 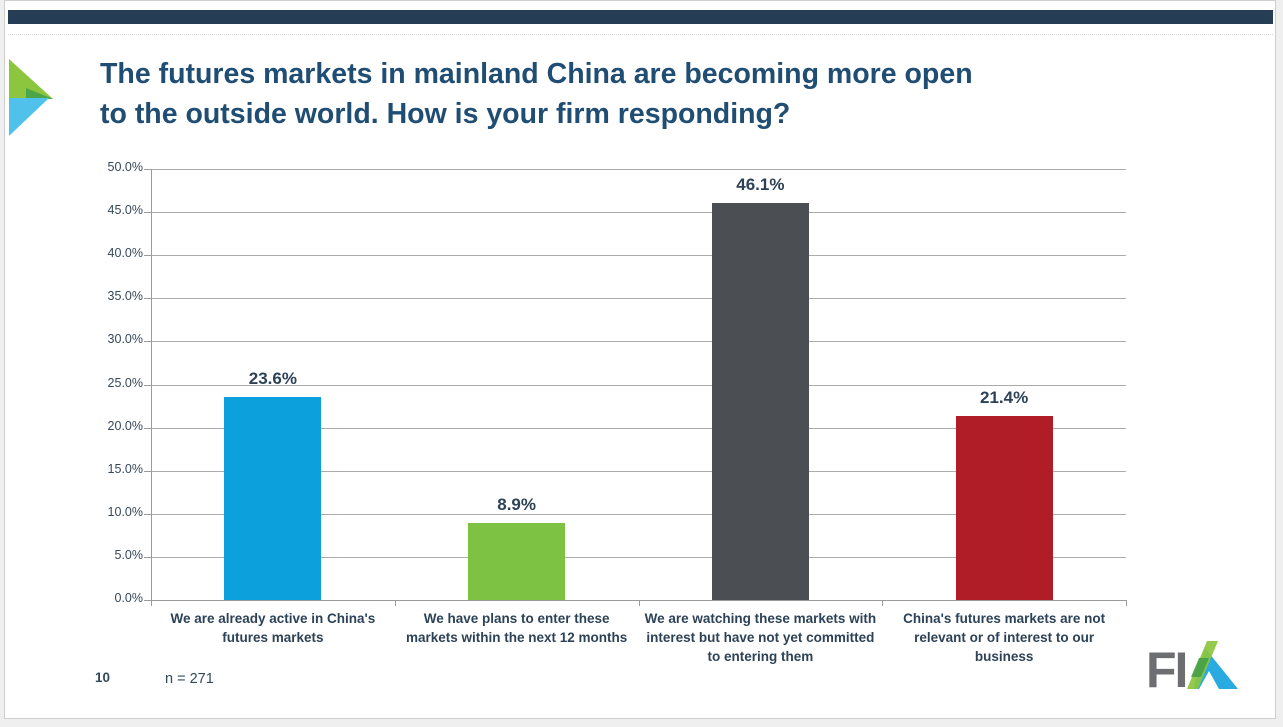 What do you see at coordinates (189, 679) in the screenshot?
I see `sample-size-note: n = 271` at bounding box center [189, 679].